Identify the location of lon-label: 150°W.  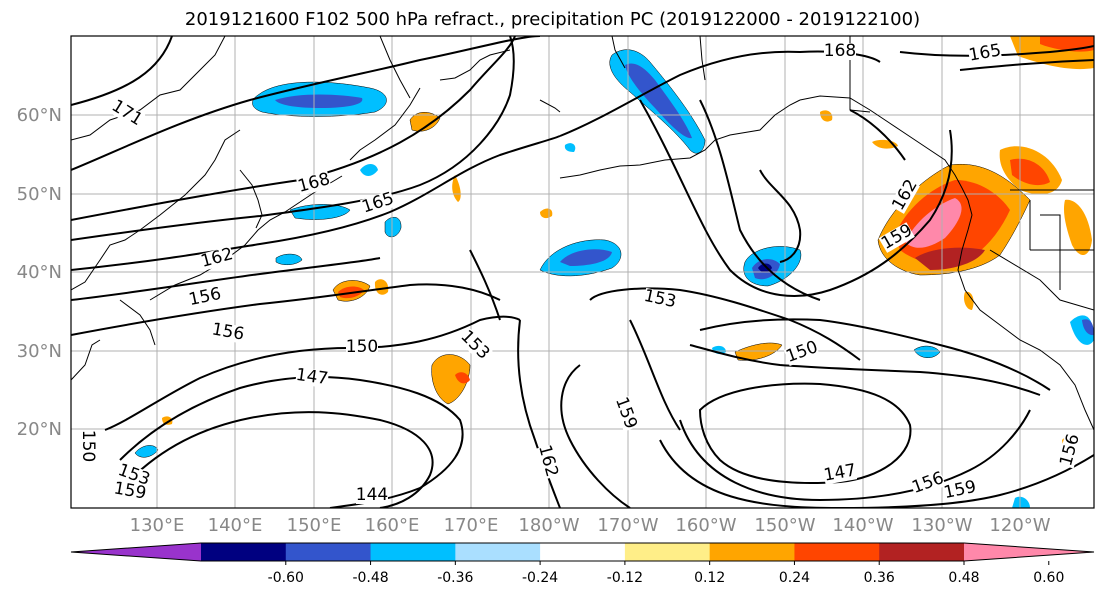
(784, 525).